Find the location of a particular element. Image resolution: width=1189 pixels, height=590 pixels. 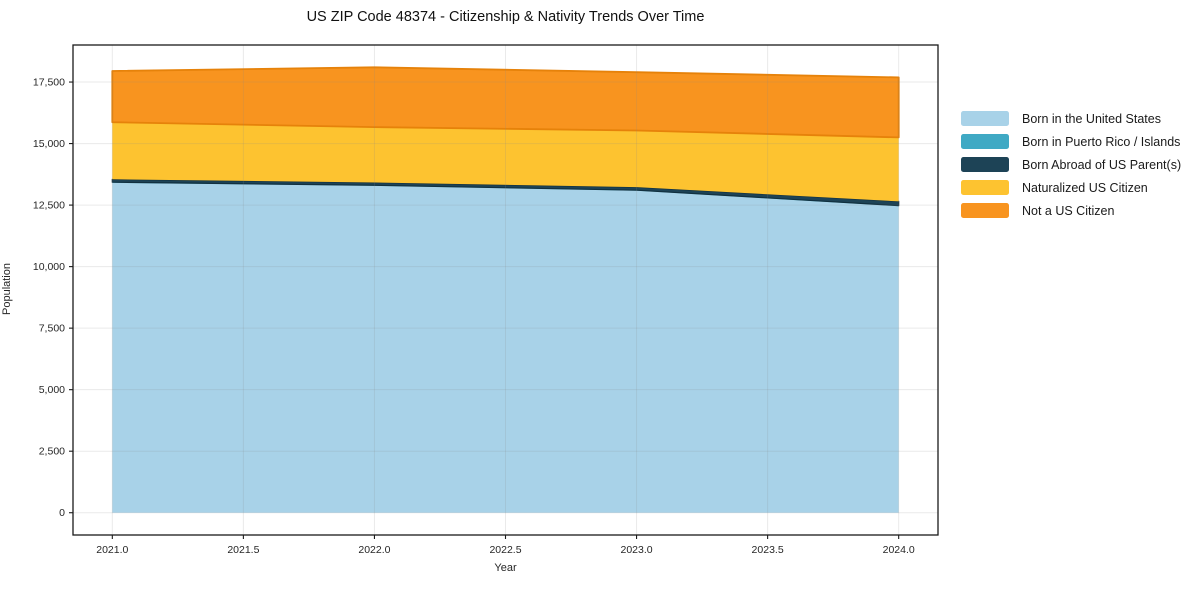

legend-item: Born in the United States is located at coordinates (1071, 118).